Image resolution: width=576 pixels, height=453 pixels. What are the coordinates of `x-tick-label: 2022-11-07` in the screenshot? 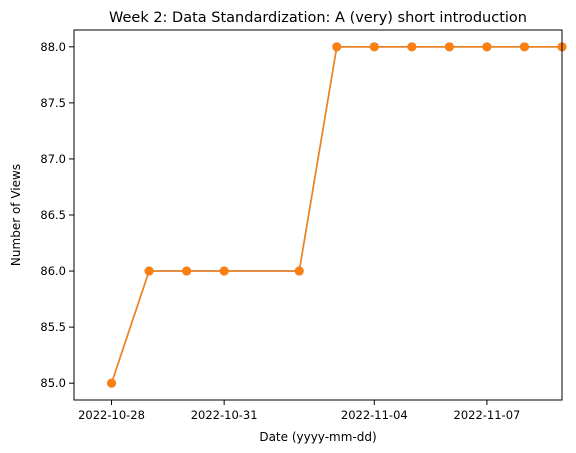 It's located at (487, 415).